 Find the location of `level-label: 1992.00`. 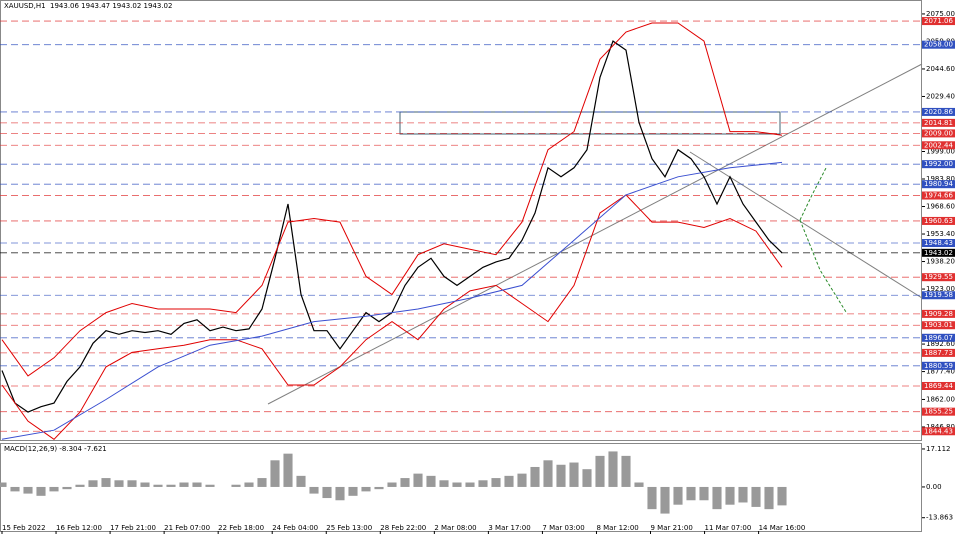

level-label: 1992.00 is located at coordinates (938, 164).